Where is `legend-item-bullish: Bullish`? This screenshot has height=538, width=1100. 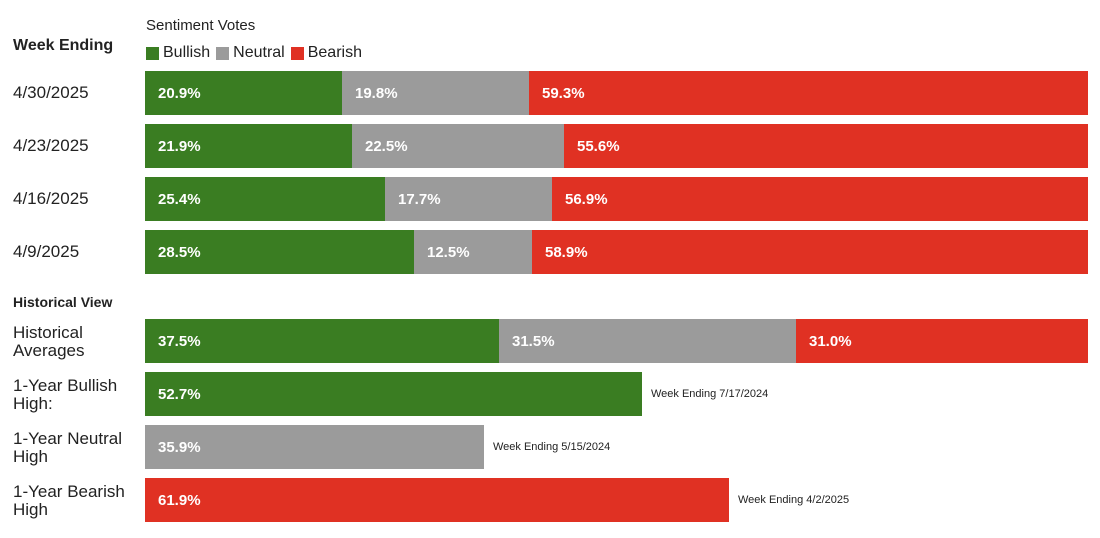
legend-item-bullish: Bullish is located at coordinates (178, 53).